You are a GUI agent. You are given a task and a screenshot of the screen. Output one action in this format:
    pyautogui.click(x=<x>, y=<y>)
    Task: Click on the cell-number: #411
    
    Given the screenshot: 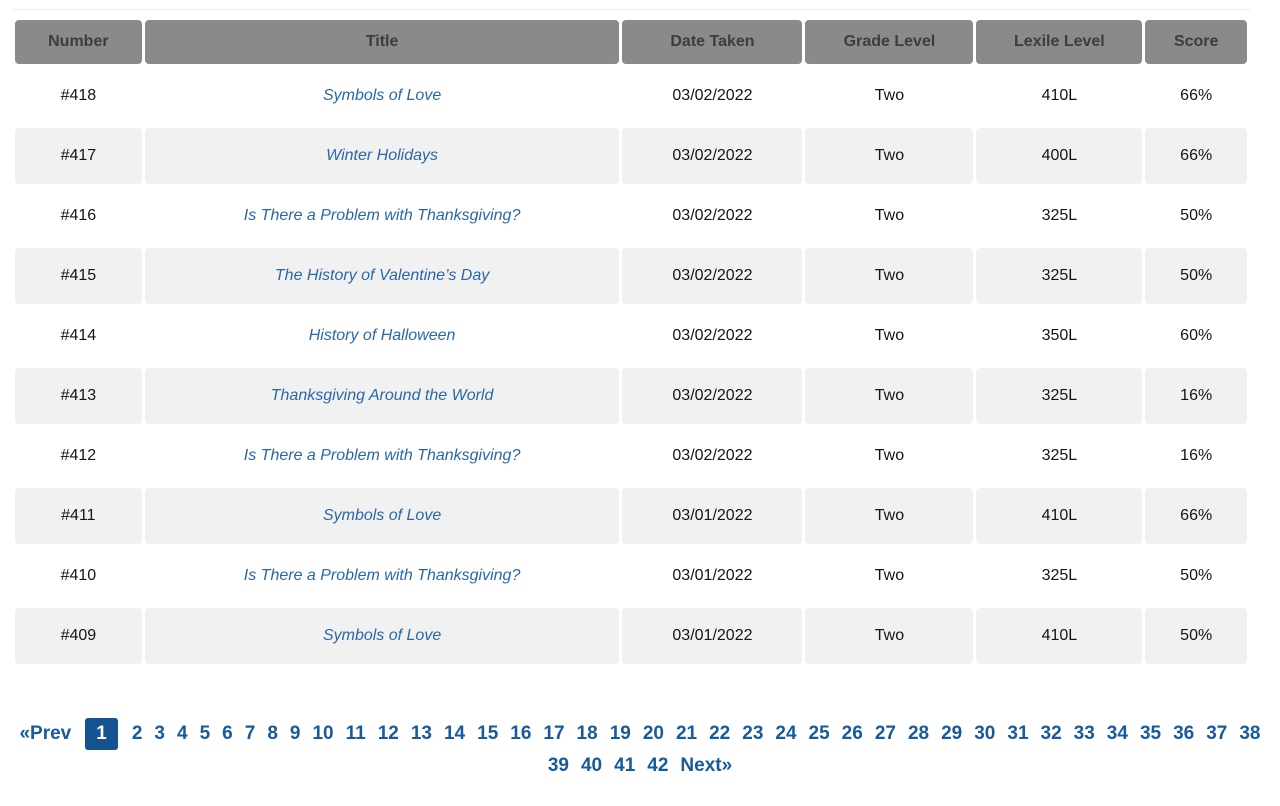 What is the action you would take?
    pyautogui.click(x=78, y=516)
    